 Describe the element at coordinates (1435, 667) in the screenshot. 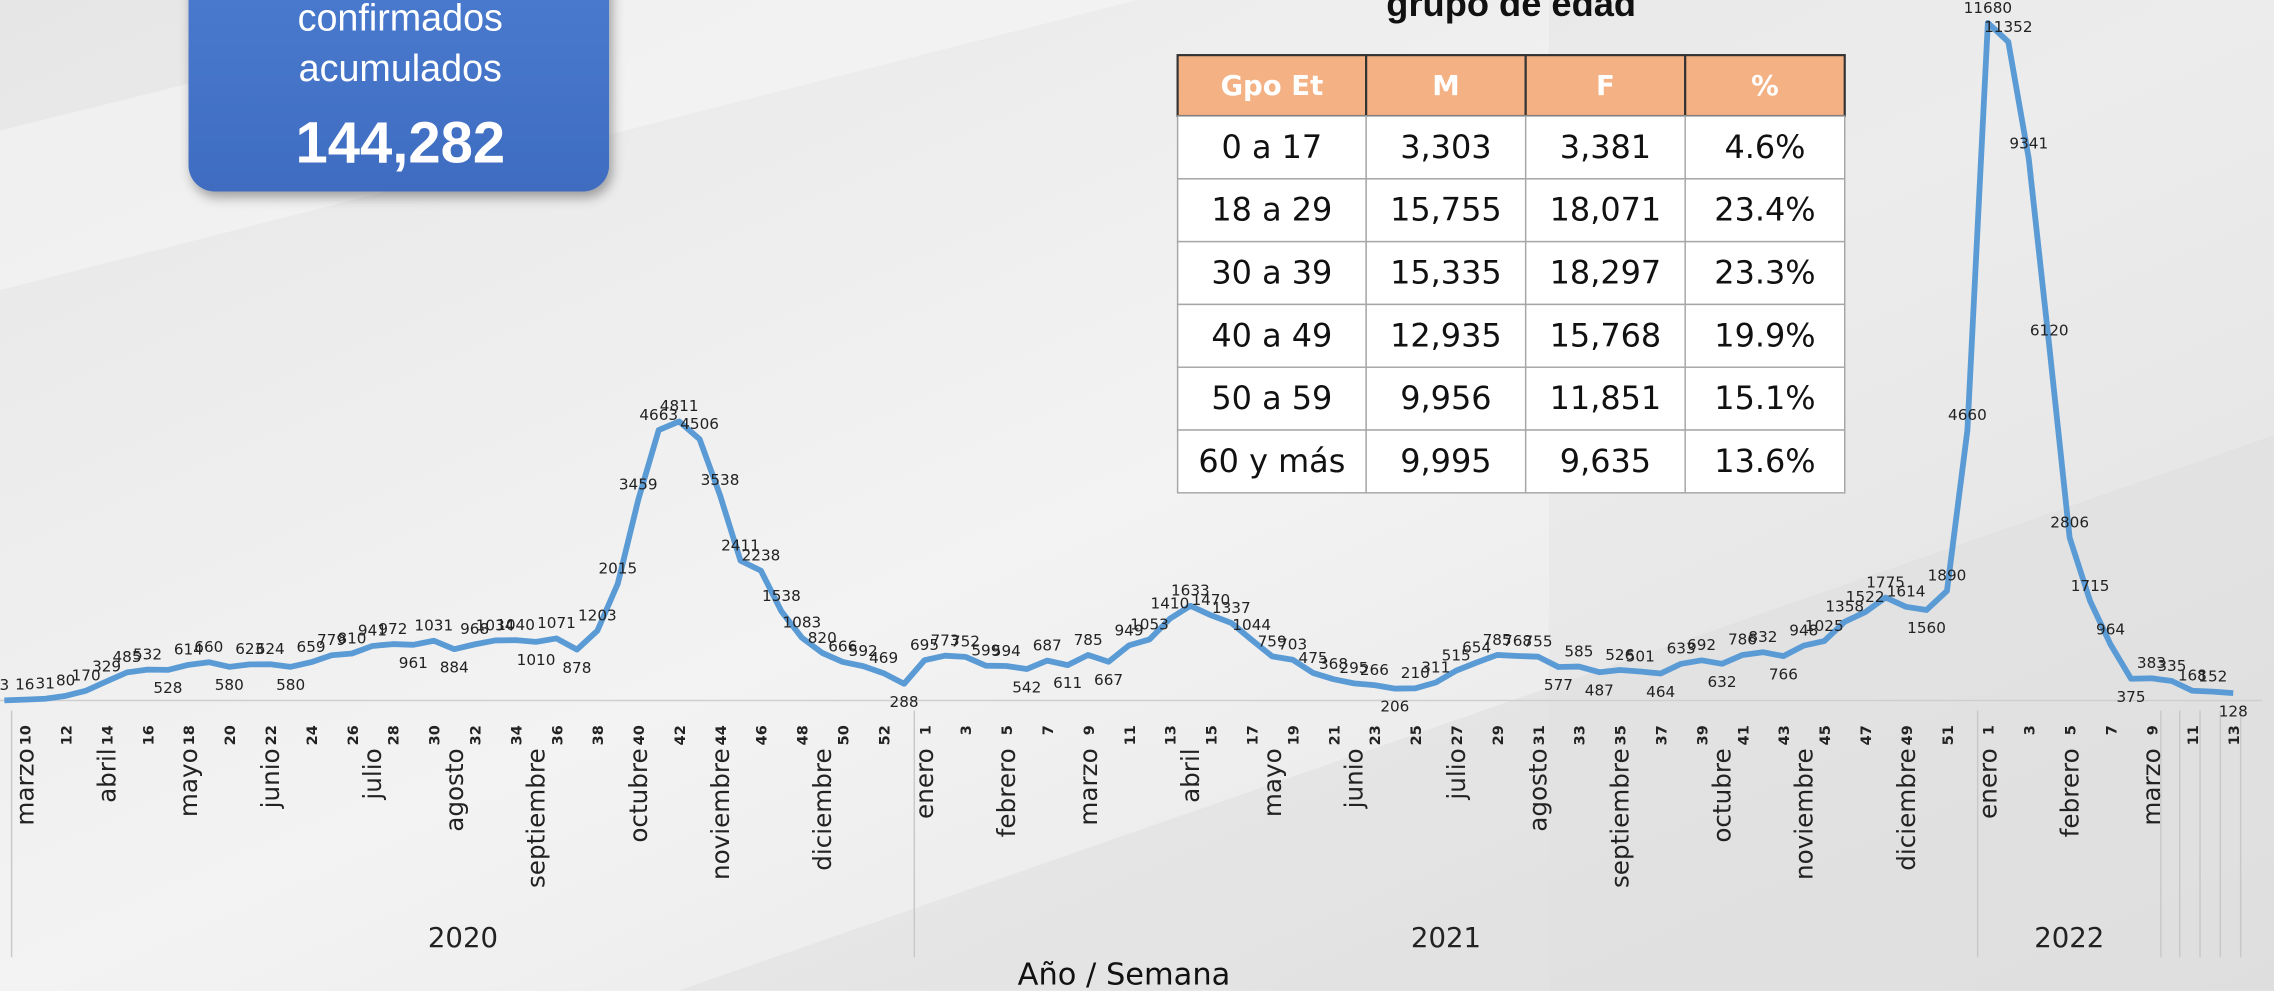

I see `data-label: 311` at that location.